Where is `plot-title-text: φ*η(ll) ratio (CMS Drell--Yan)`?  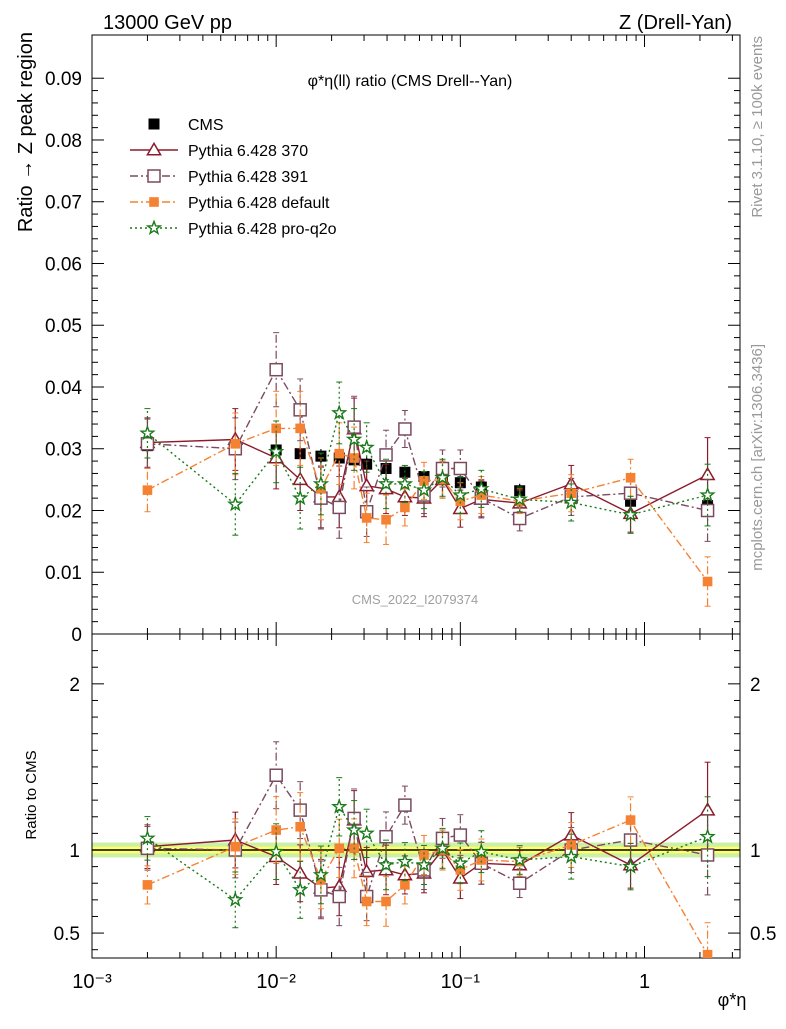 plot-title-text: φ*η(ll) ratio (CMS Drell--Yan) is located at coordinates (410, 81).